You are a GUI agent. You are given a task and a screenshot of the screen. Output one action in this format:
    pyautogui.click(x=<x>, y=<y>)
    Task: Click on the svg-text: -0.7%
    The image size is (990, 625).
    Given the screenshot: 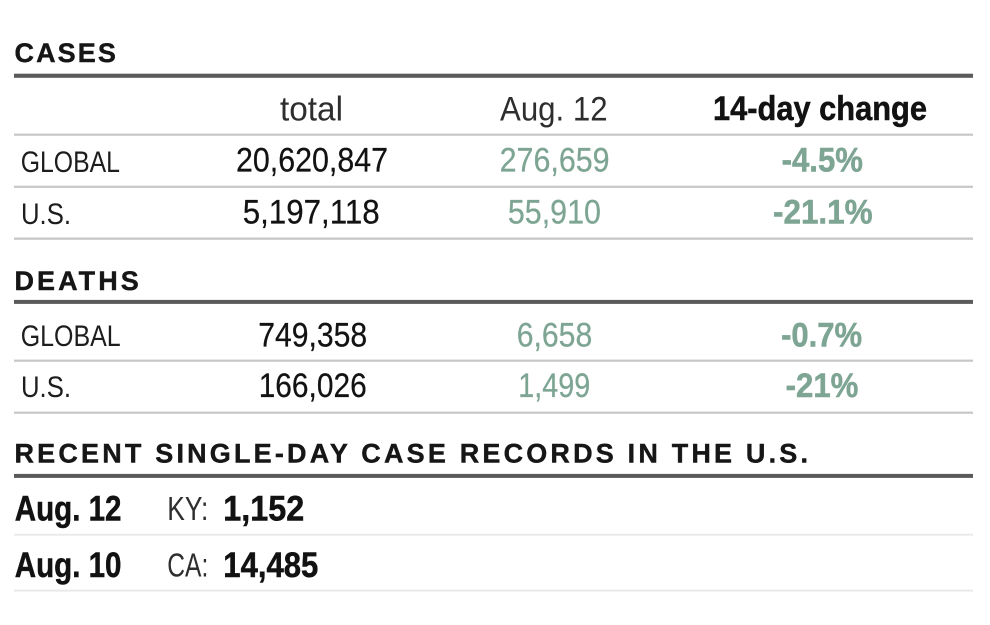 What is the action you would take?
    pyautogui.click(x=821, y=335)
    